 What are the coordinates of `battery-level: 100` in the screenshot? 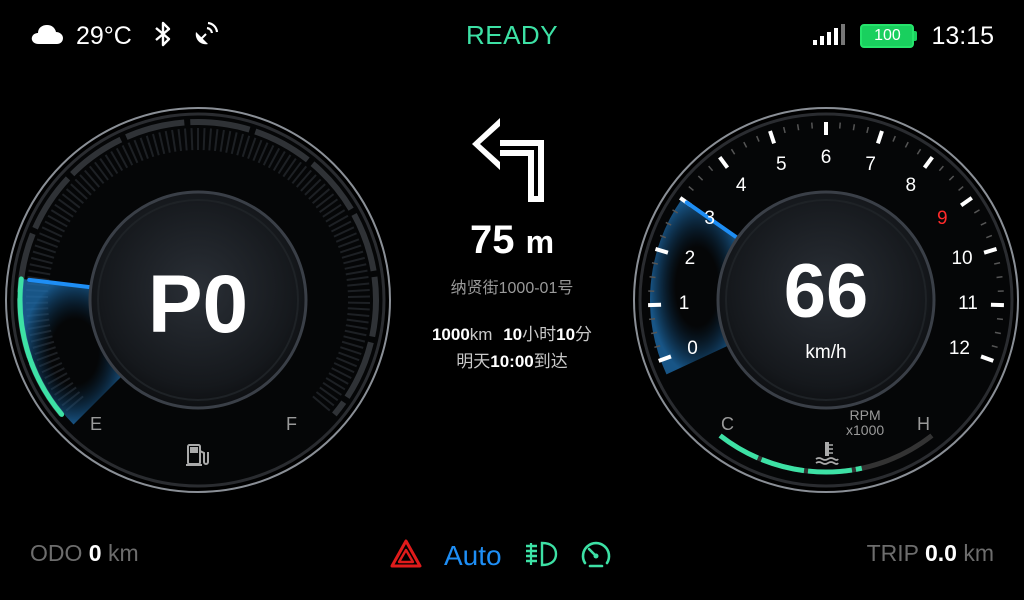 It's located at (887, 36).